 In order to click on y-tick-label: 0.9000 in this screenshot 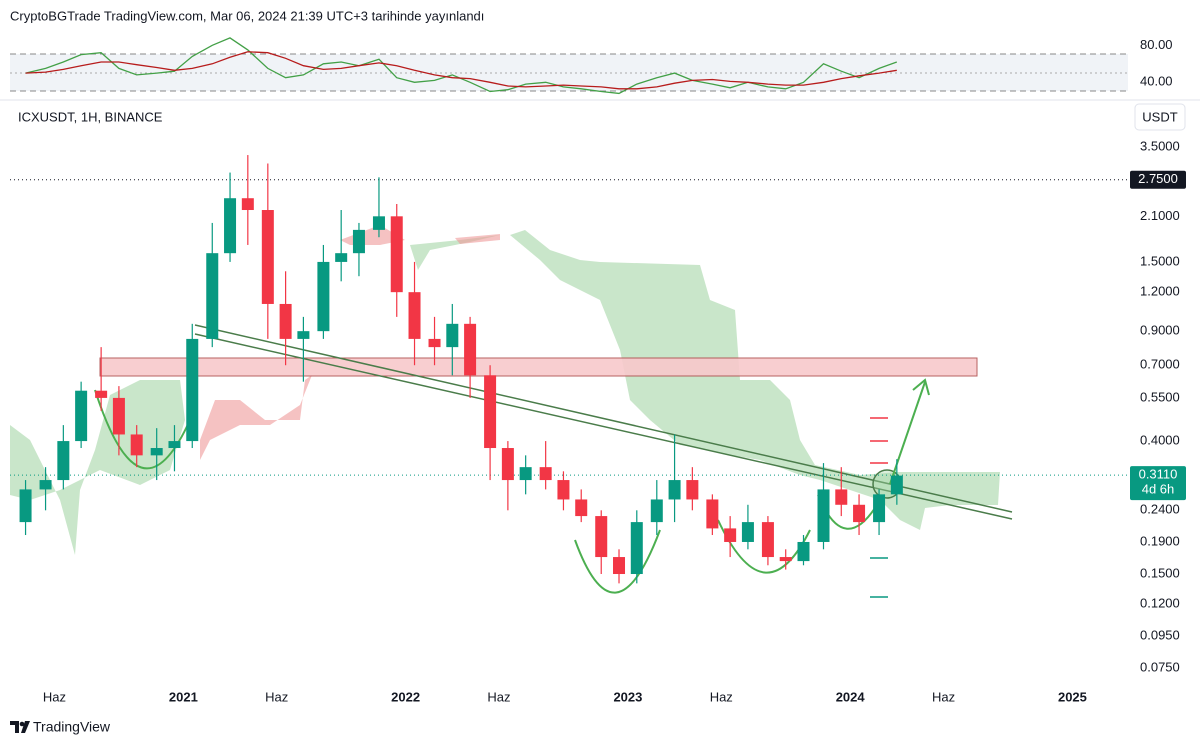, I will do `click(1160, 330)`.